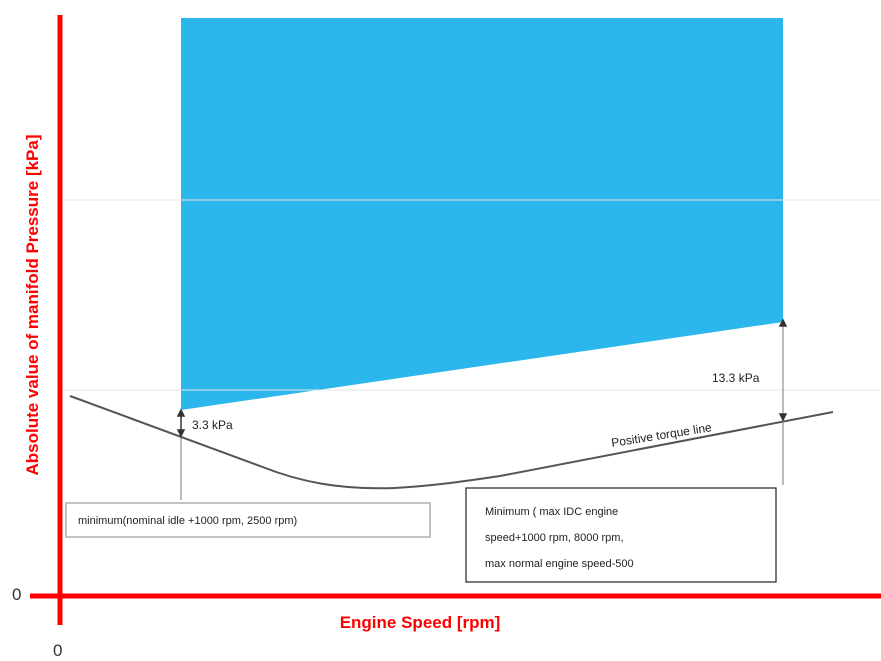  I want to click on x-origin-label: 0, so click(57, 650).